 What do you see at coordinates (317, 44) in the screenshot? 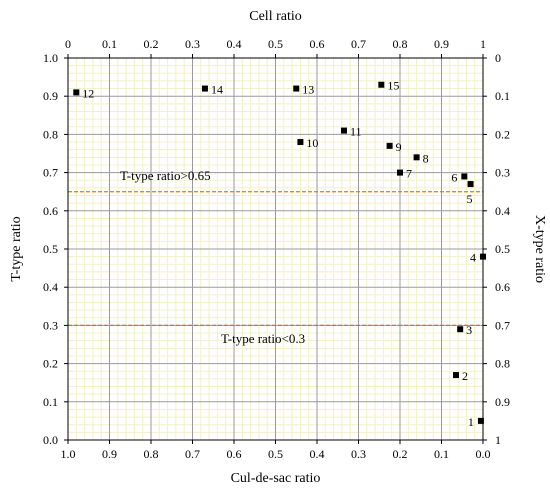
I see `top-tick-label: 0.6` at bounding box center [317, 44].